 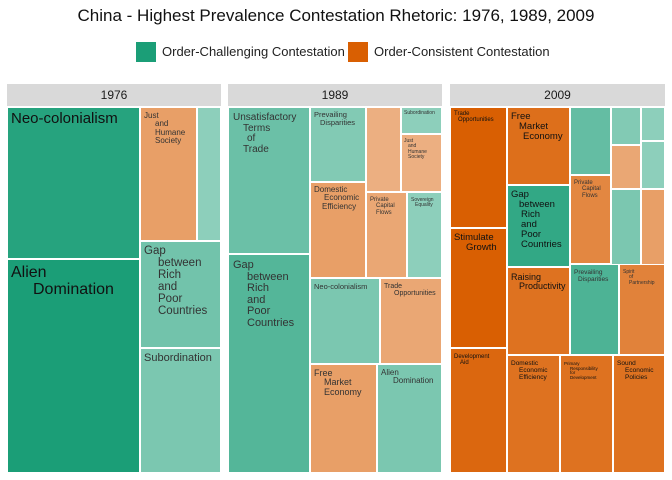 I want to click on facet-strip-1976: 1976, so click(x=114, y=95).